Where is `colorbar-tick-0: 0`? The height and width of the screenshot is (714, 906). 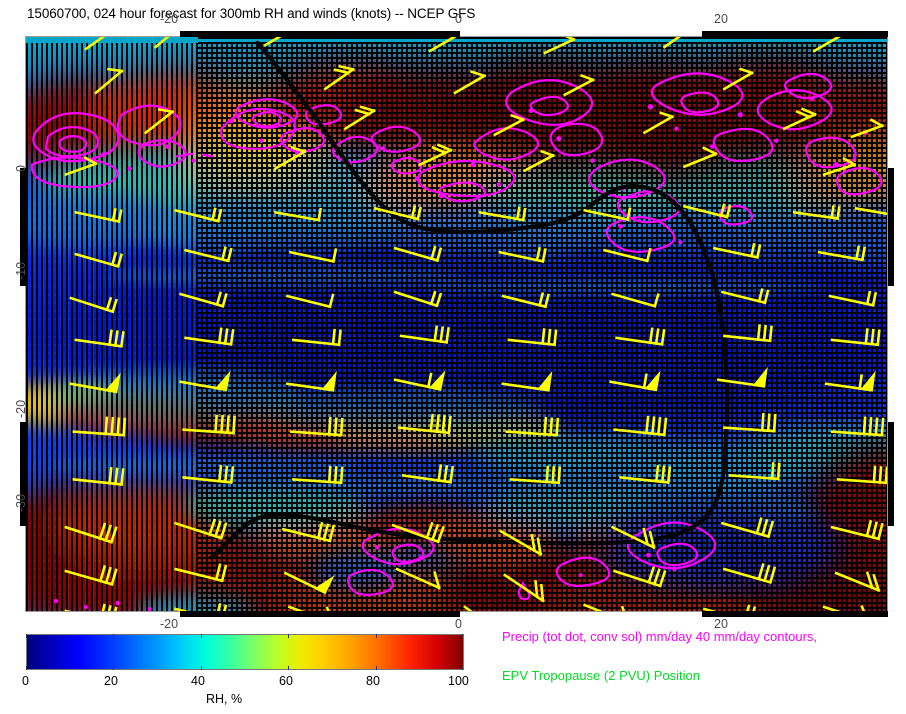
colorbar-tick-0: 0 is located at coordinates (25, 681).